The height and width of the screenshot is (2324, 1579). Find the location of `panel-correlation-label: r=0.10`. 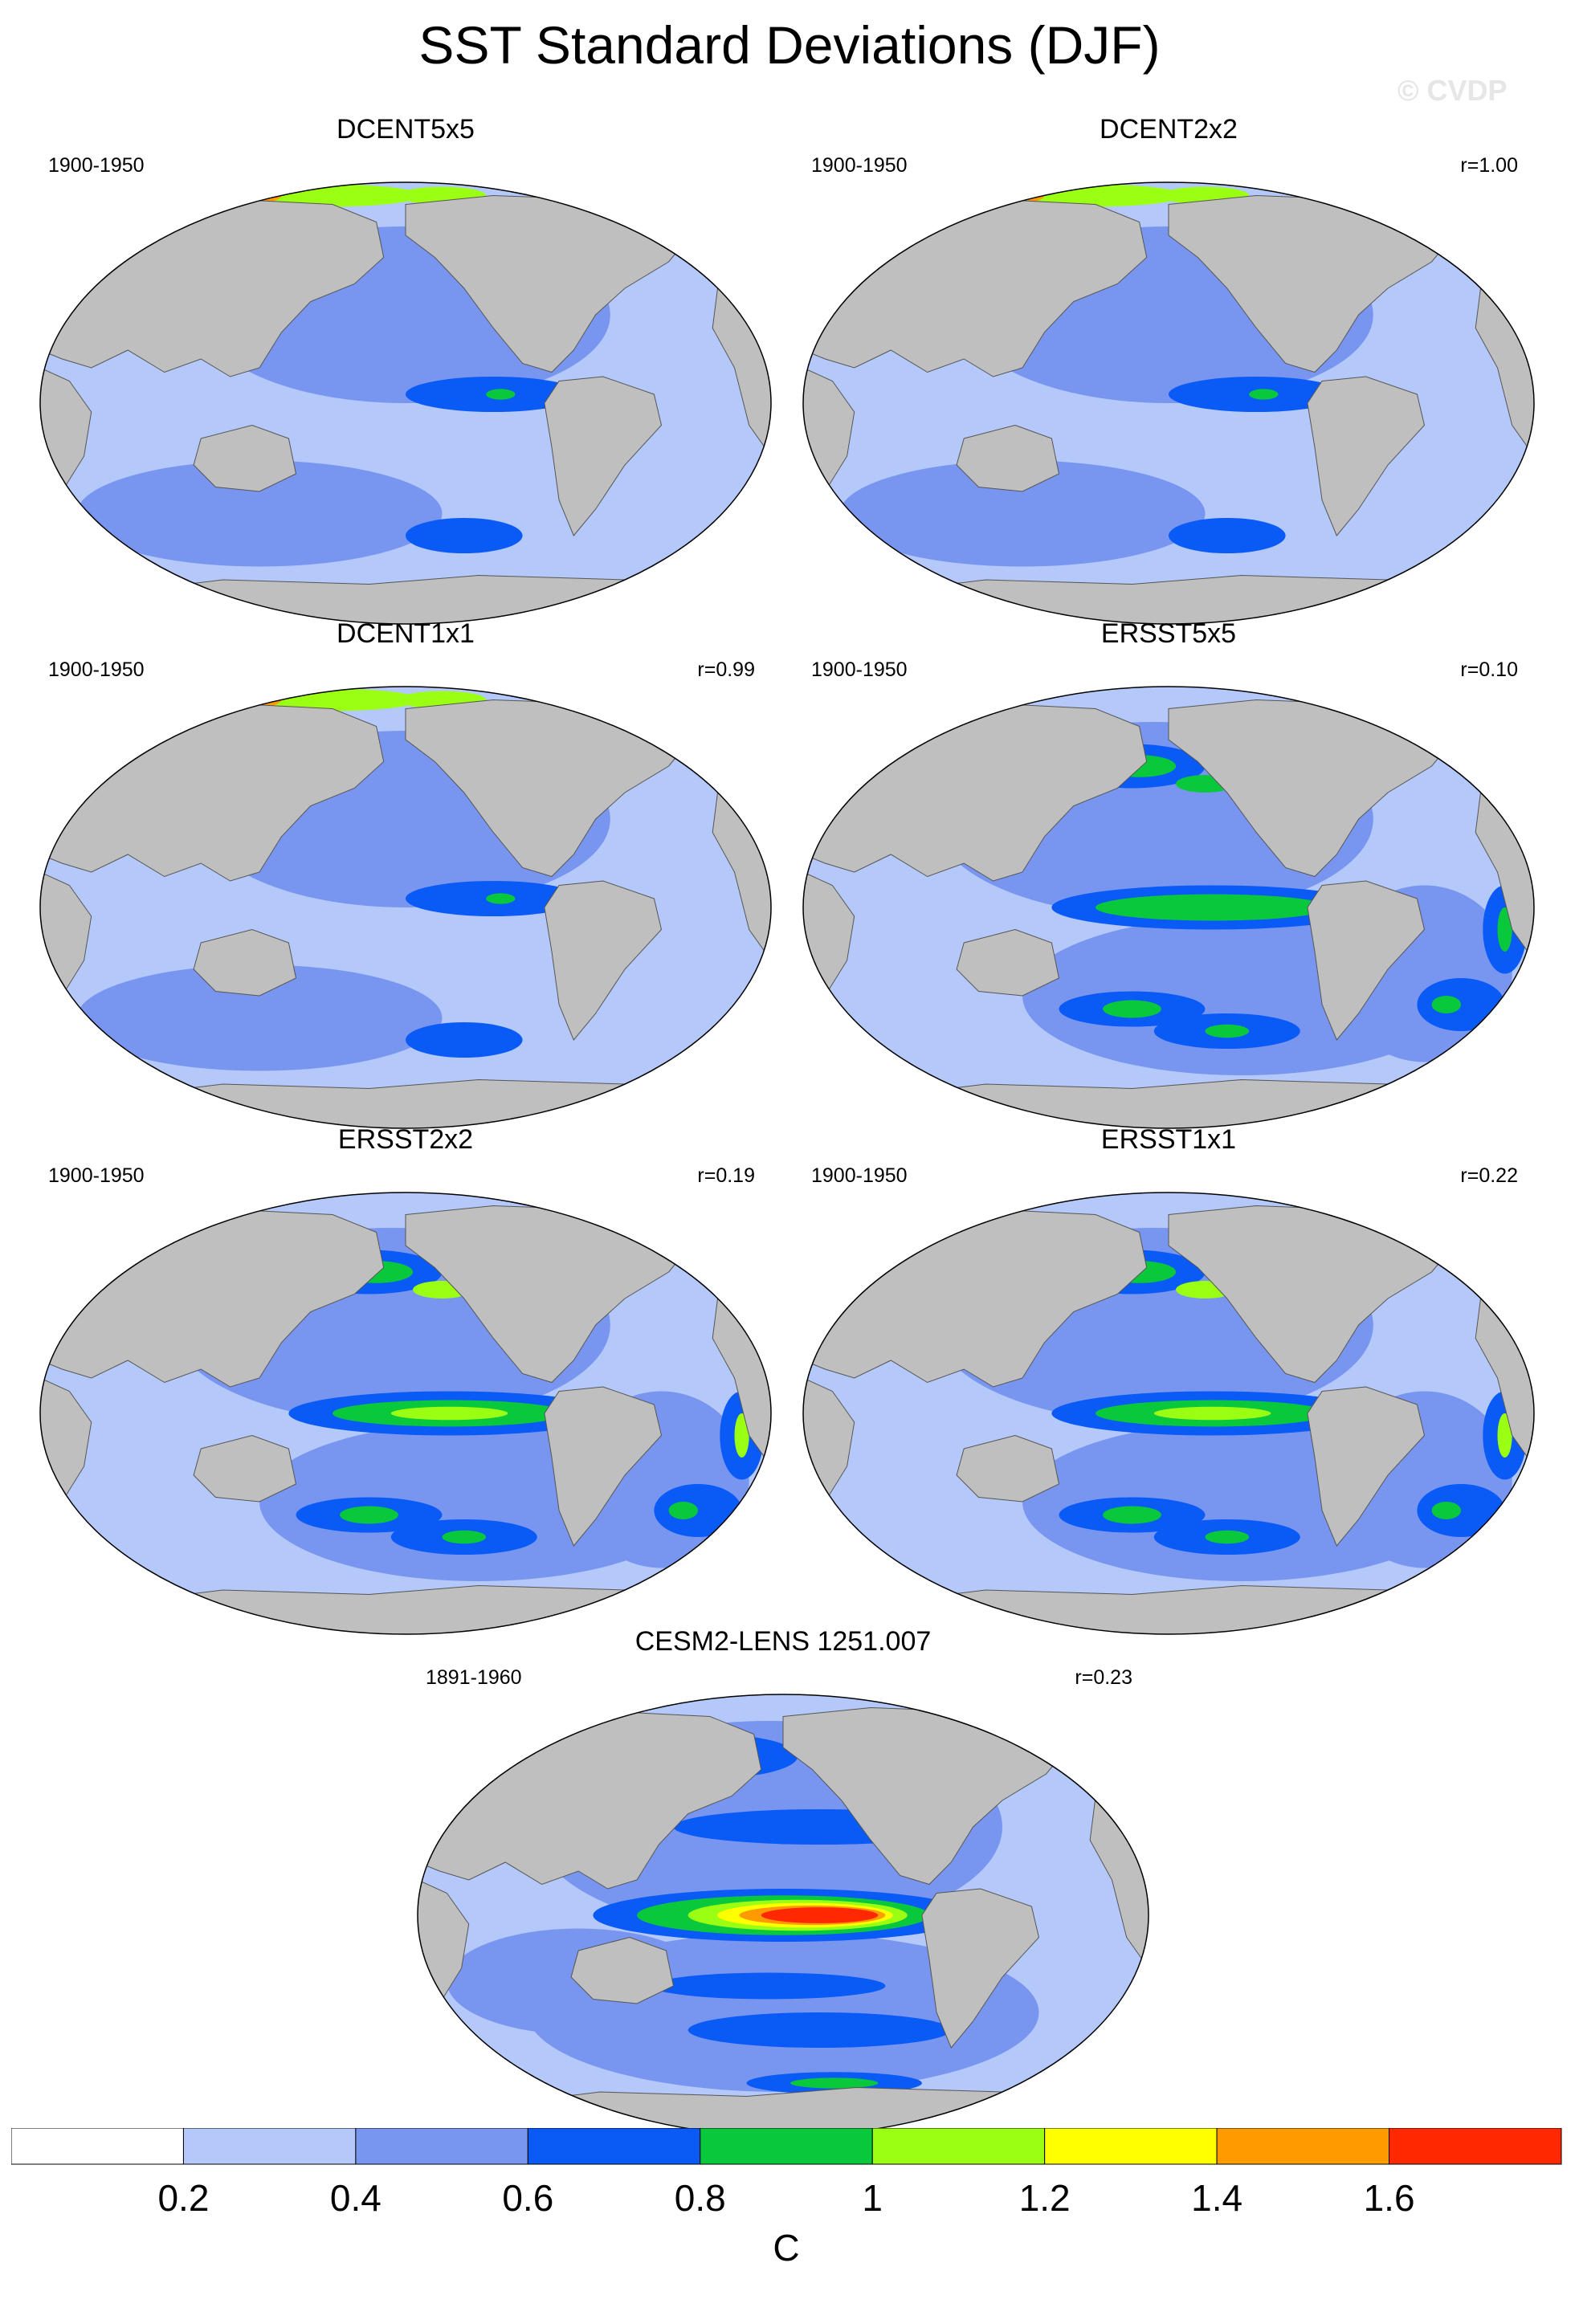

panel-correlation-label: r=0.10 is located at coordinates (1489, 670).